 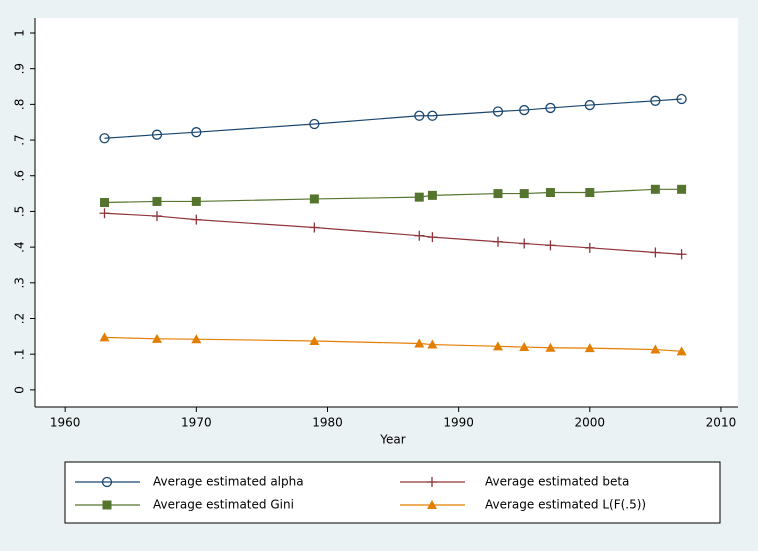 What do you see at coordinates (228, 482) in the screenshot?
I see `legend-label: Average estimated alpha` at bounding box center [228, 482].